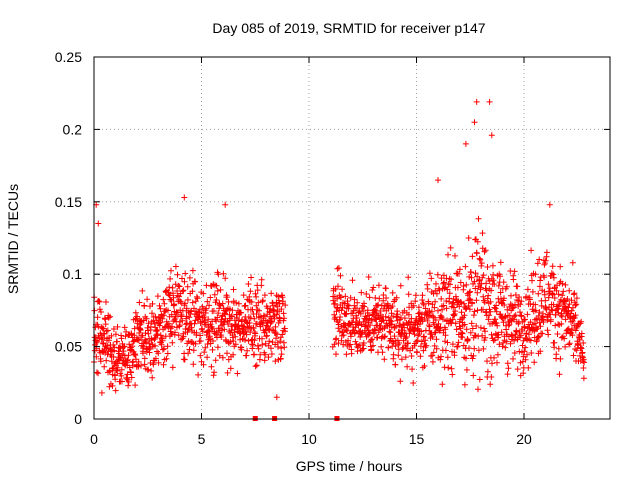  What do you see at coordinates (202, 439) in the screenshot?
I see `x-tick-label: 5` at bounding box center [202, 439].